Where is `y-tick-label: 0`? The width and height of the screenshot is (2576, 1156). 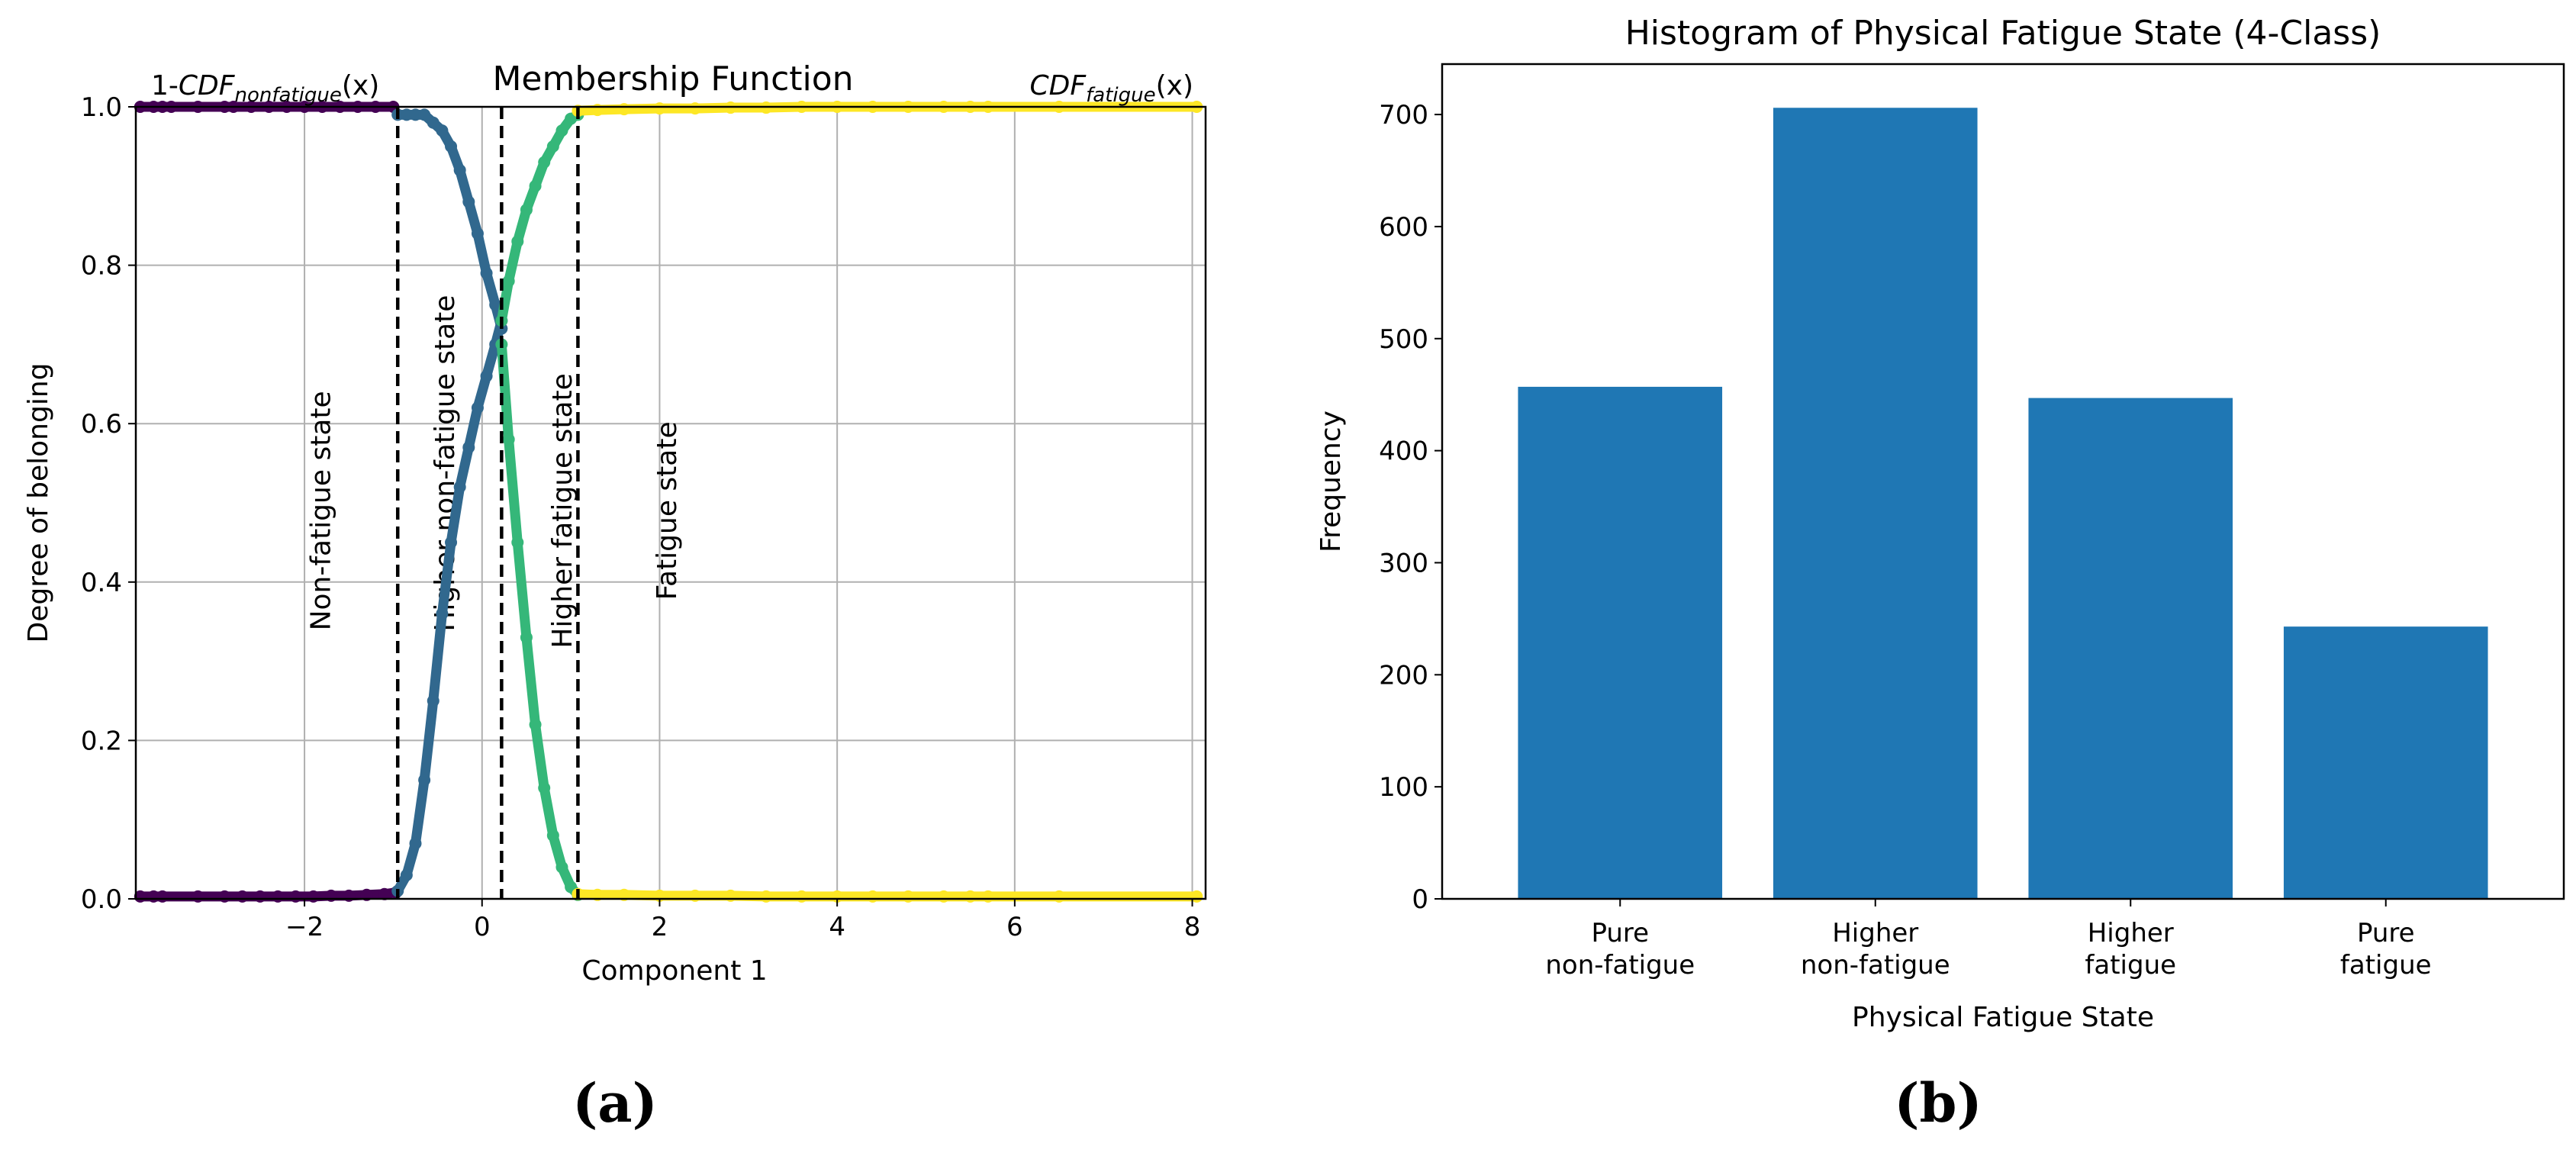 y-tick-label: 0 is located at coordinates (1420, 899).